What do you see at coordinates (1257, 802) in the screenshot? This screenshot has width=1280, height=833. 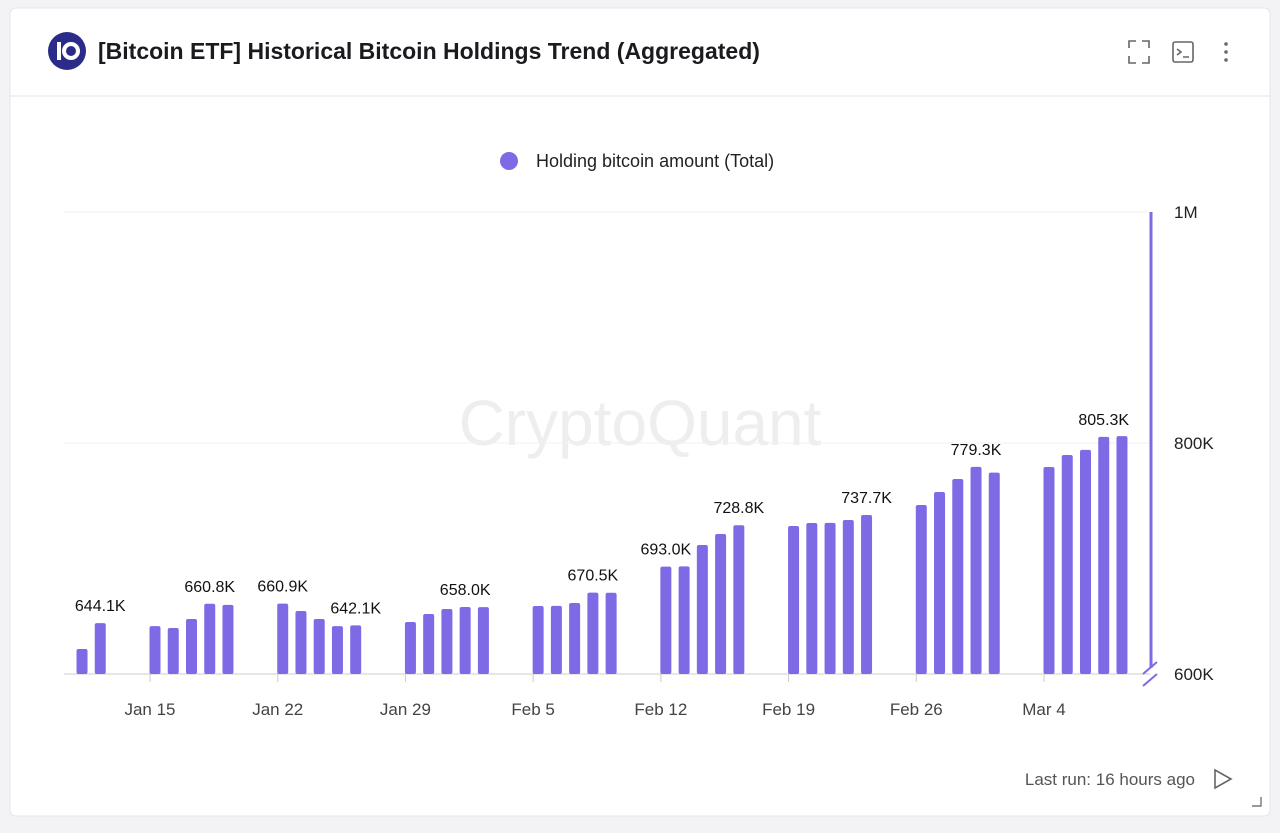 I see `resize-handle` at bounding box center [1257, 802].